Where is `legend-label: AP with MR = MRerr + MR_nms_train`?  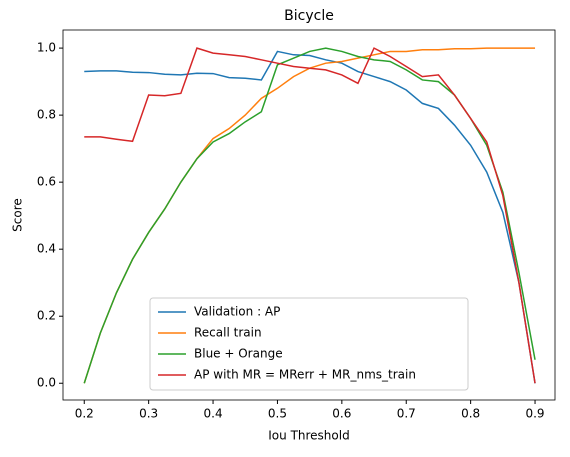 legend-label: AP with MR = MRerr + MR_nms_train is located at coordinates (305, 375).